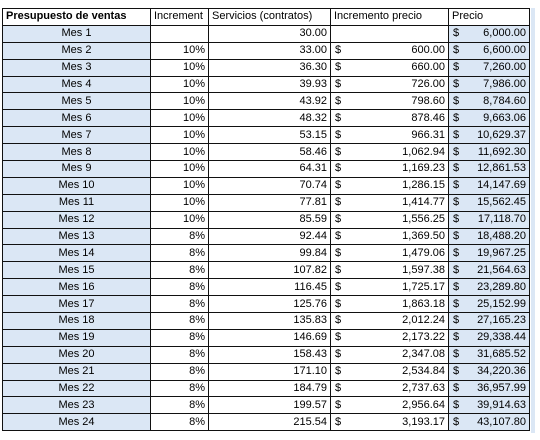 The width and height of the screenshot is (540, 440). What do you see at coordinates (389, 236) in the screenshot?
I see `price-increment-cell: $1,369.50` at bounding box center [389, 236].